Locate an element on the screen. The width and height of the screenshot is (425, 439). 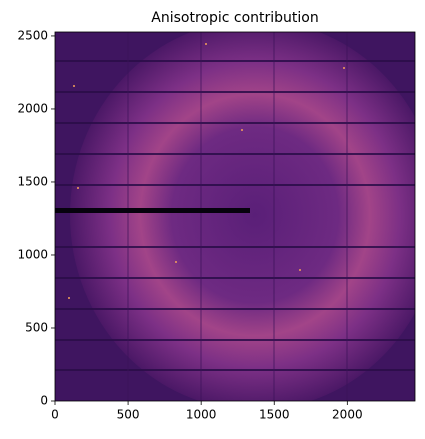
y-tick-label: 500 is located at coordinates (36, 327).